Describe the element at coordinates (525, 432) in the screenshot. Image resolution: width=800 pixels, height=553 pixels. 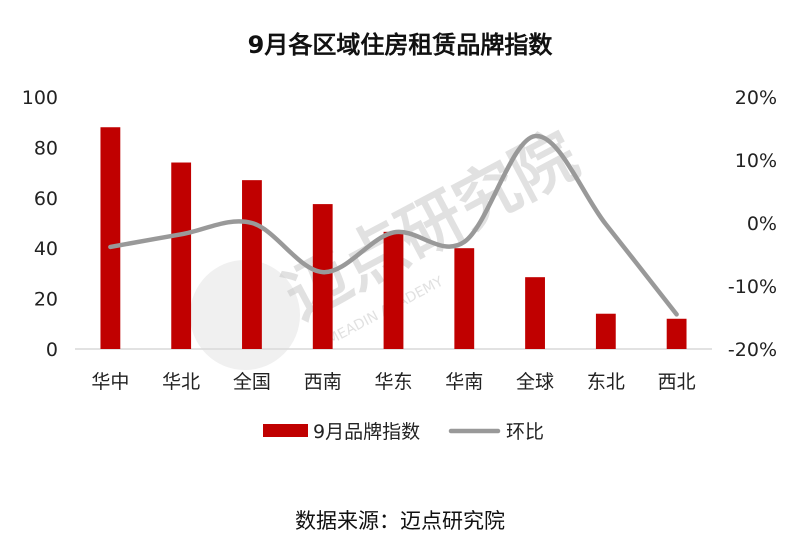
I see `legend-line-label: 环比` at that location.